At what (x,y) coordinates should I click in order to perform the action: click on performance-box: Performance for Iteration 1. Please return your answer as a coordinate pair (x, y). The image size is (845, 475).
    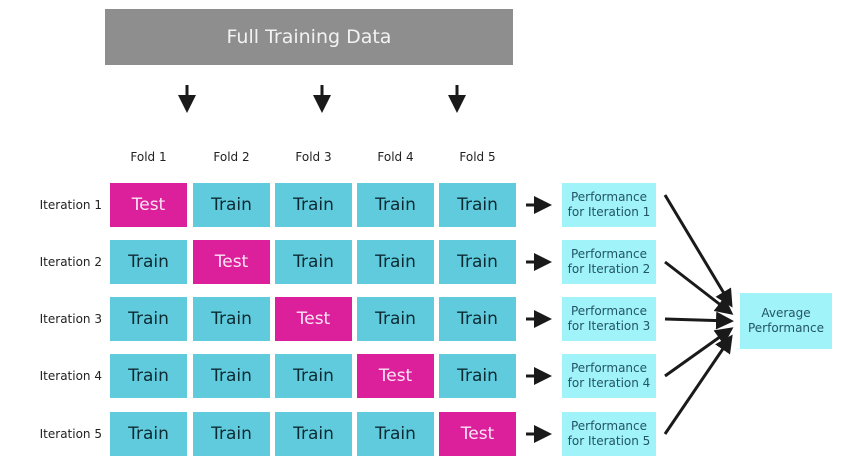
    Looking at the image, I should click on (609, 205).